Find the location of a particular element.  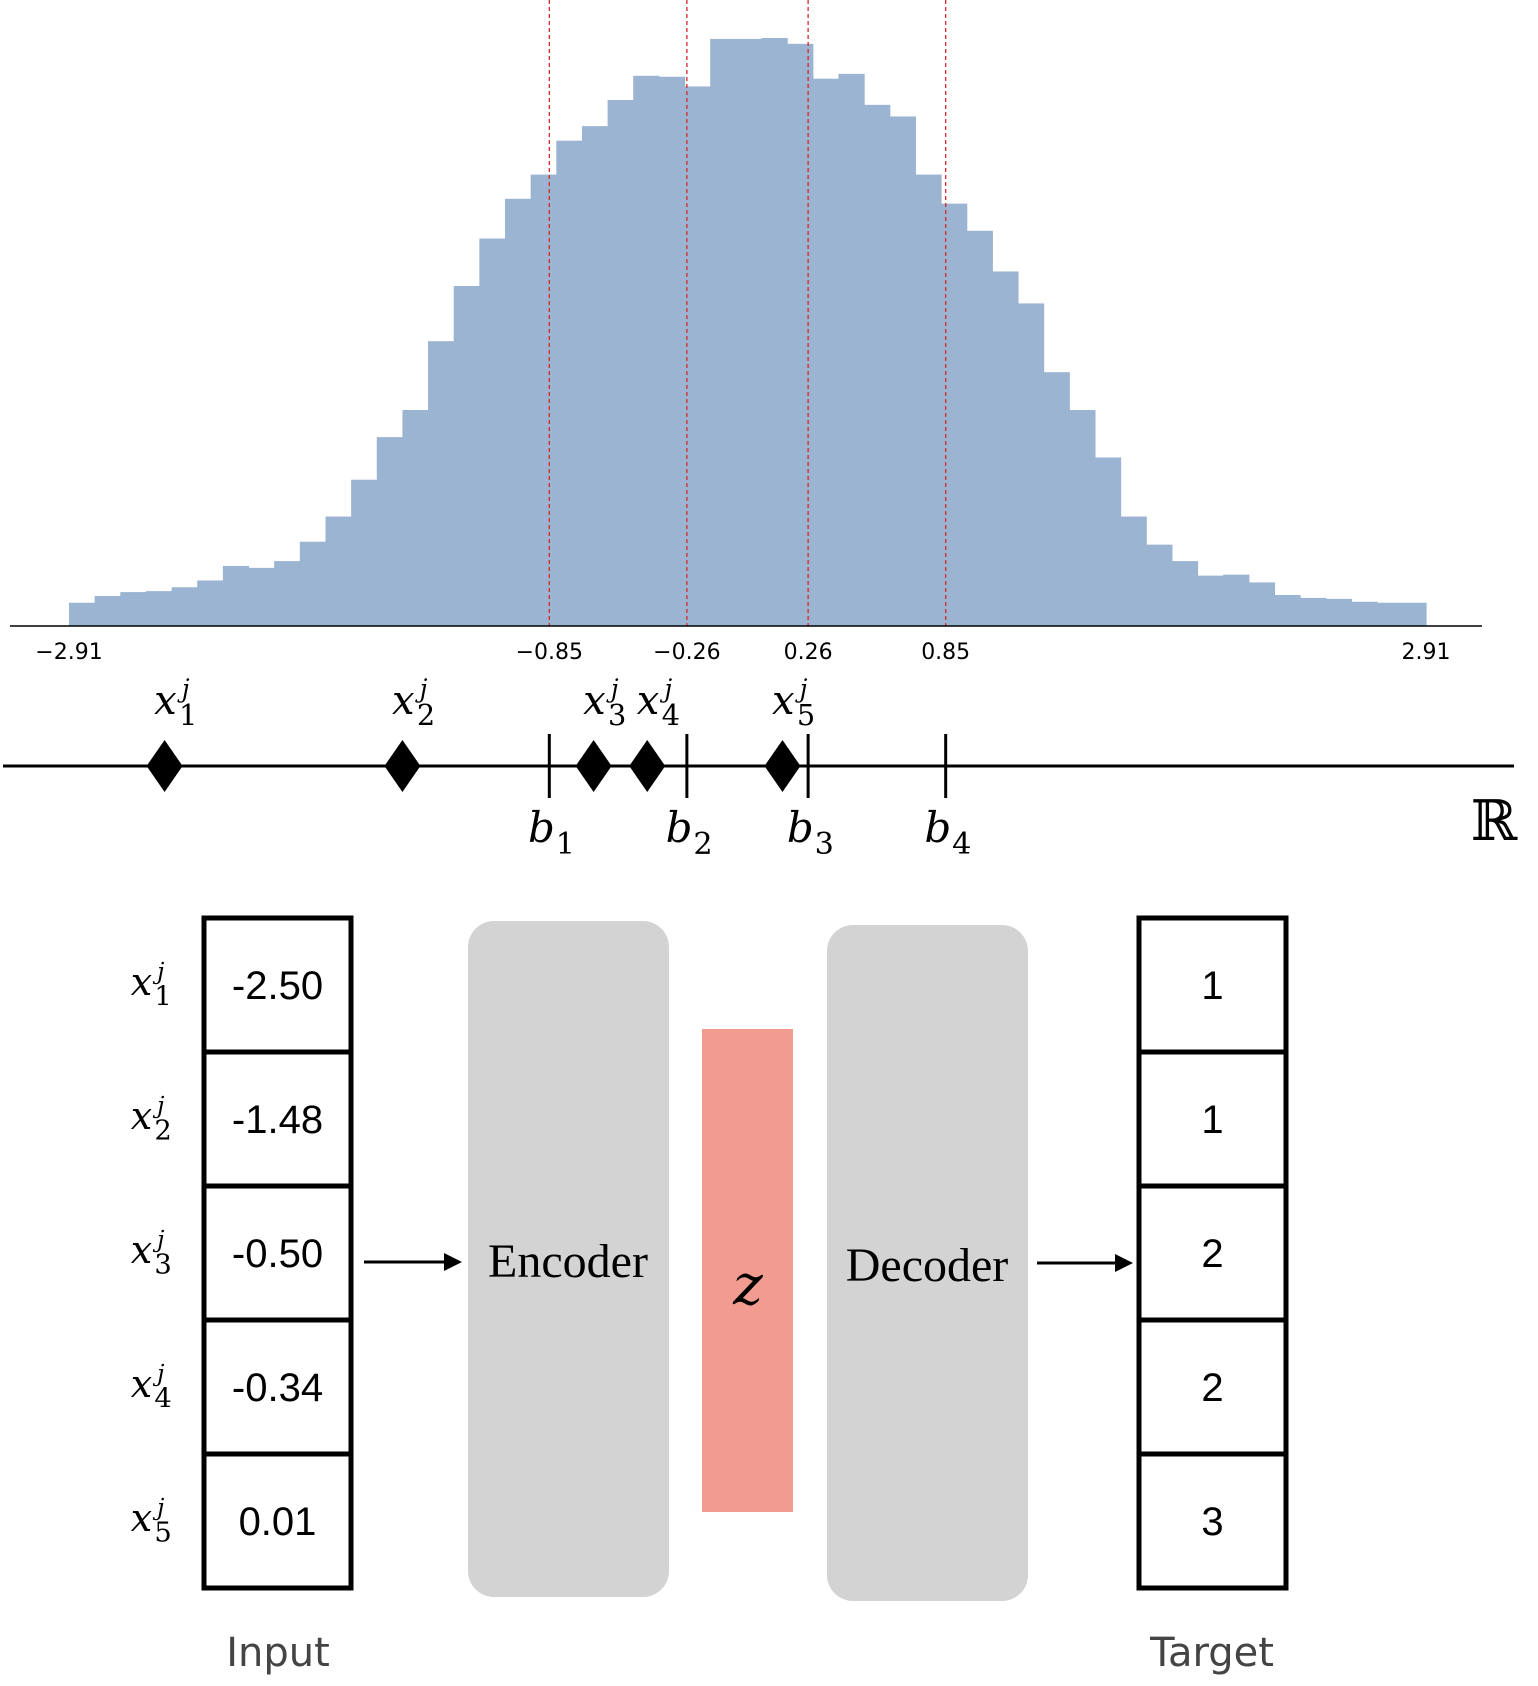

input-row-label: x 3j is located at coordinates (151, 1253).